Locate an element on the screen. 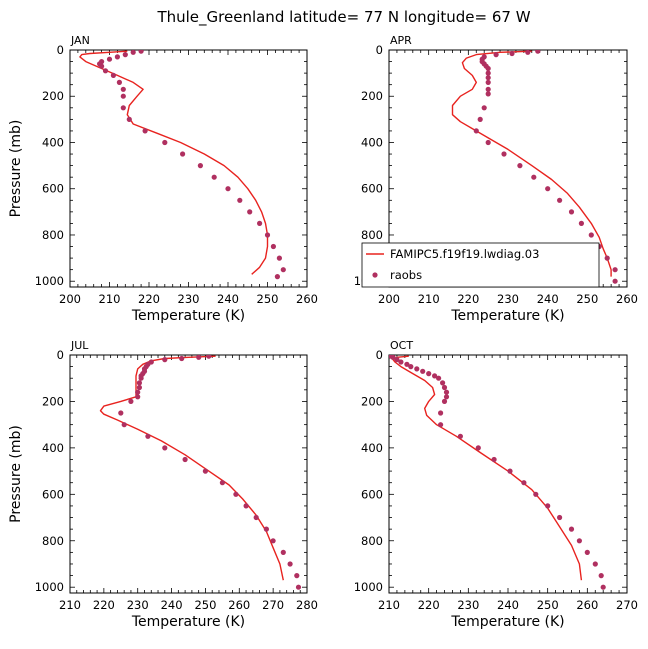 The height and width of the screenshot is (649, 648). panel-label: JAN is located at coordinates (80, 40).